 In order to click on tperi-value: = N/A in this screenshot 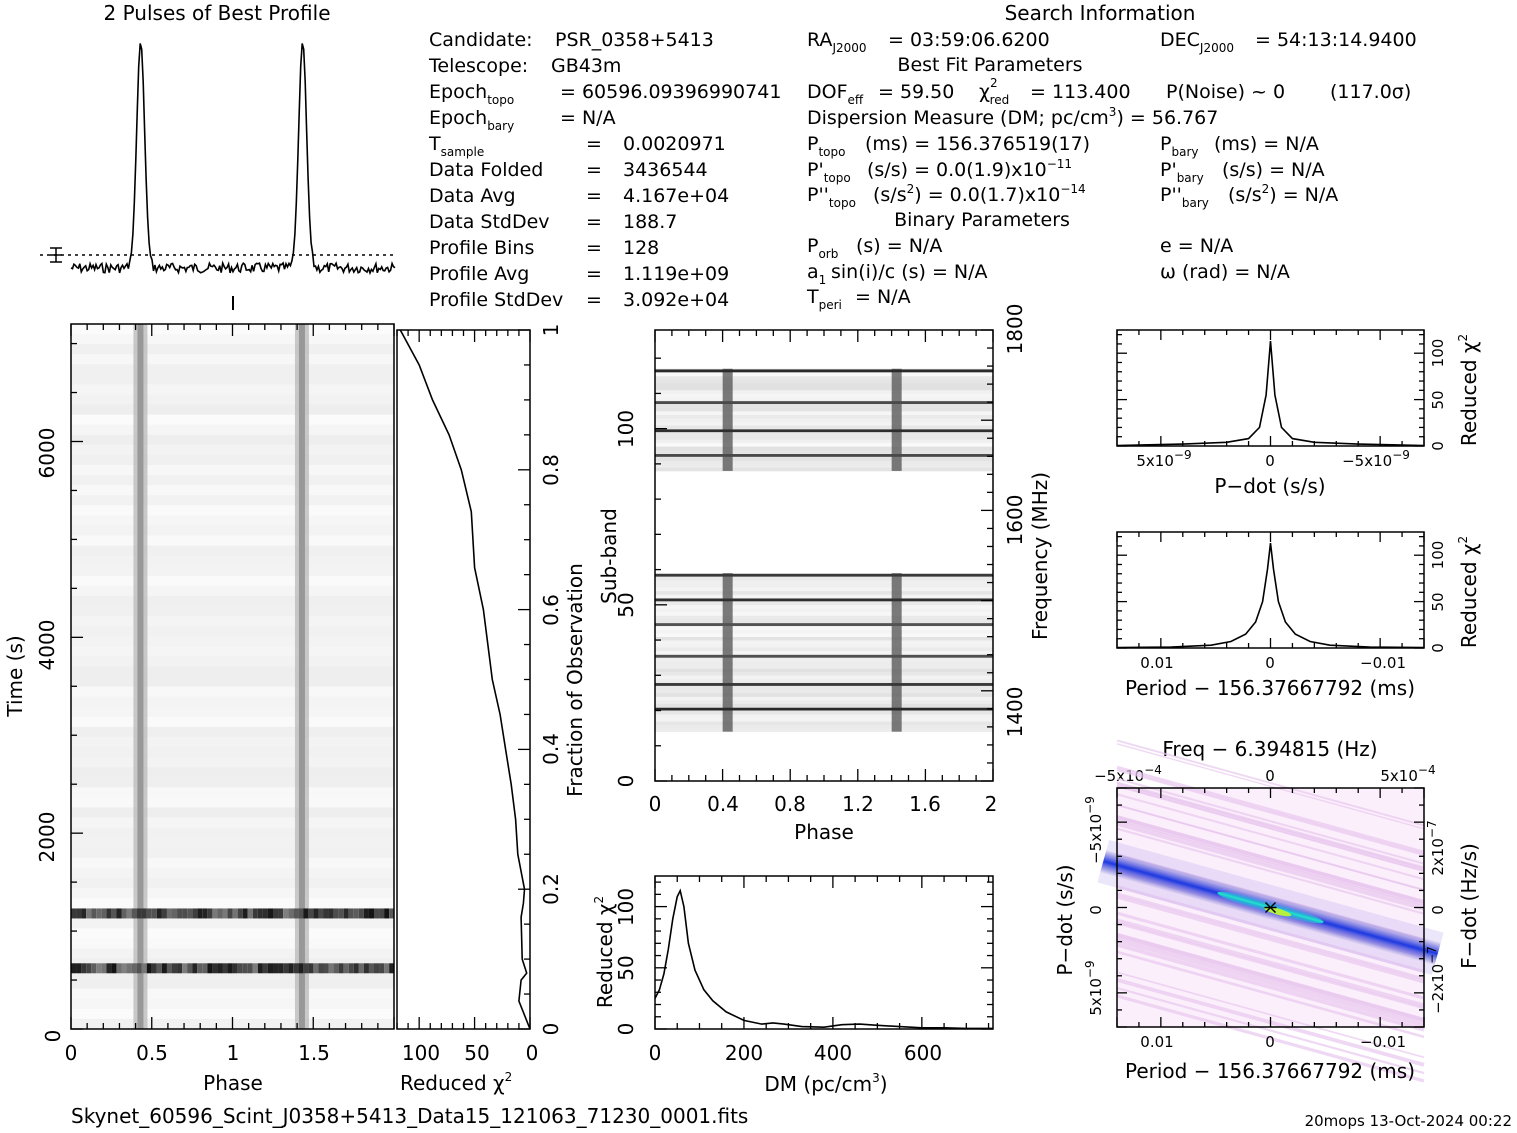, I will do `click(883, 297)`.